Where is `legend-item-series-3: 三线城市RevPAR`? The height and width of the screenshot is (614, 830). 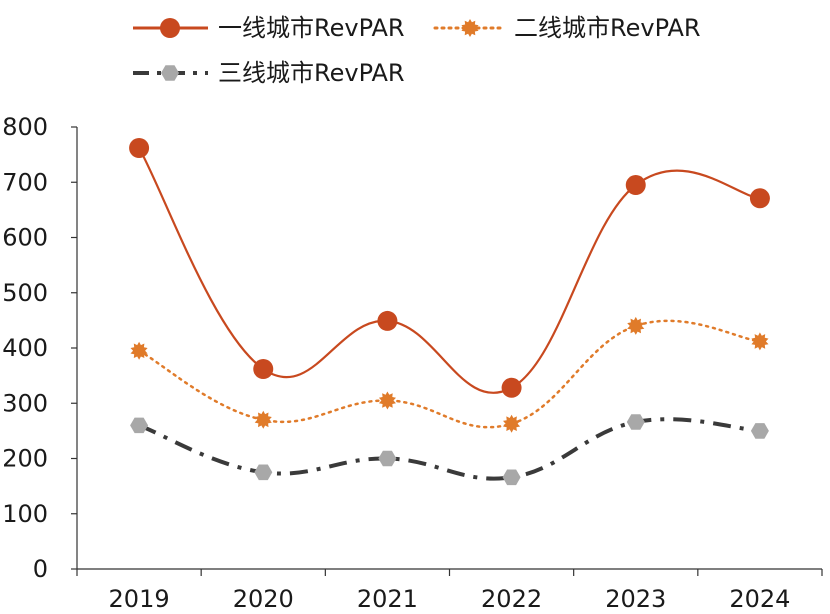 legend-item-series-3: 三线城市RevPAR is located at coordinates (269, 73).